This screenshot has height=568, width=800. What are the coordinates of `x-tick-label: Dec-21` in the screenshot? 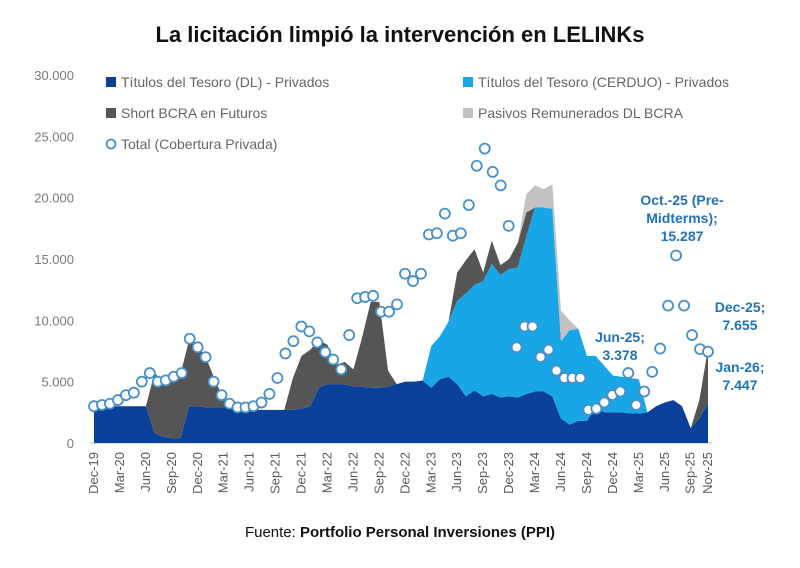 It's located at (301, 473).